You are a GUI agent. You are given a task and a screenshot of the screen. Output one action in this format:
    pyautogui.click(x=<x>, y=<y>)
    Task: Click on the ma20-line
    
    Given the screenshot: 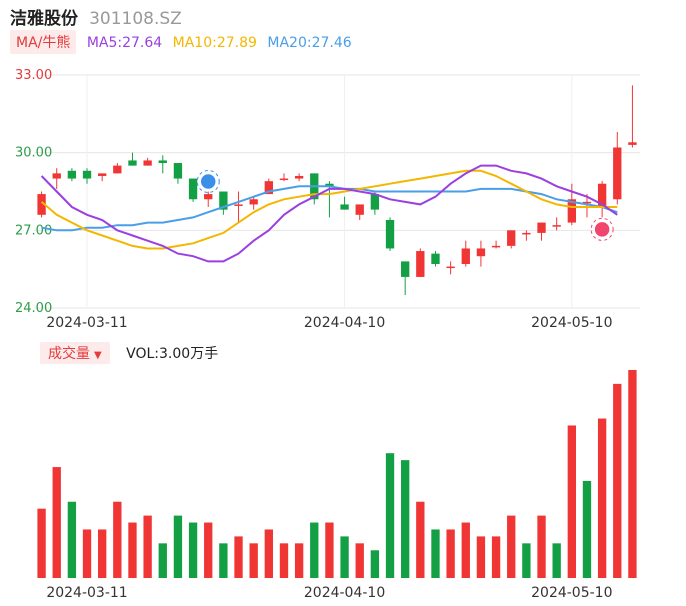 What is the action you would take?
    pyautogui.click(x=329, y=208)
    